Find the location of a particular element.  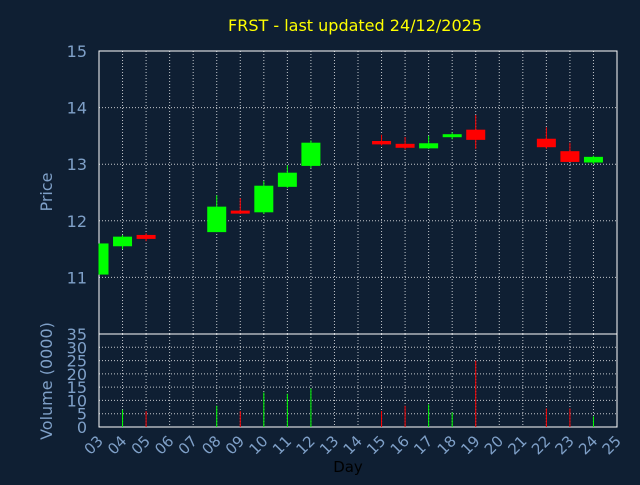

x-tick-label: 07 is located at coordinates (188, 445).